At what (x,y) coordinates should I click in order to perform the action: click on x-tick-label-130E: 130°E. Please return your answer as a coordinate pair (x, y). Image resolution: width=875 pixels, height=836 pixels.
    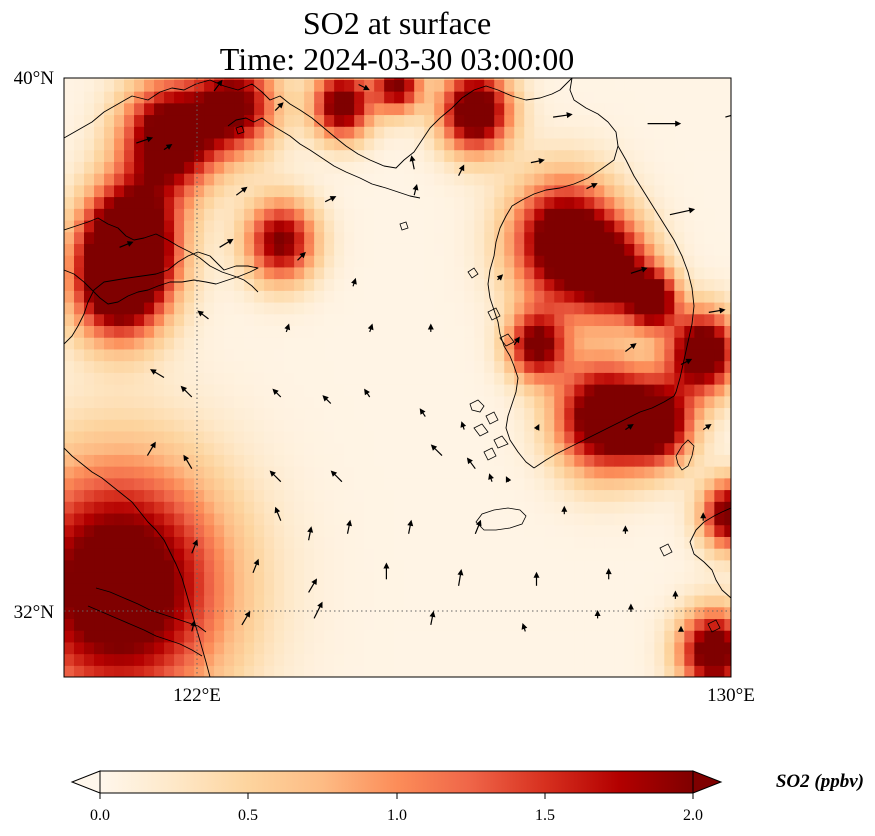
    Looking at the image, I should click on (731, 695).